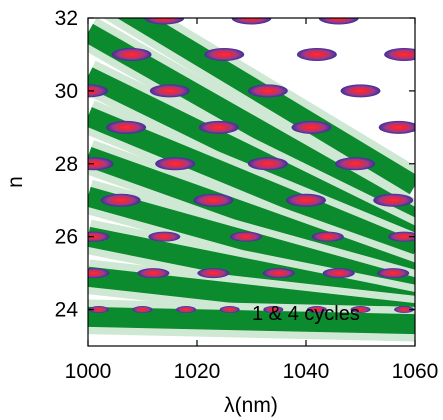 The height and width of the screenshot is (420, 443). What do you see at coordinates (66, 164) in the screenshot?
I see `y-tick-label: 28` at bounding box center [66, 164].